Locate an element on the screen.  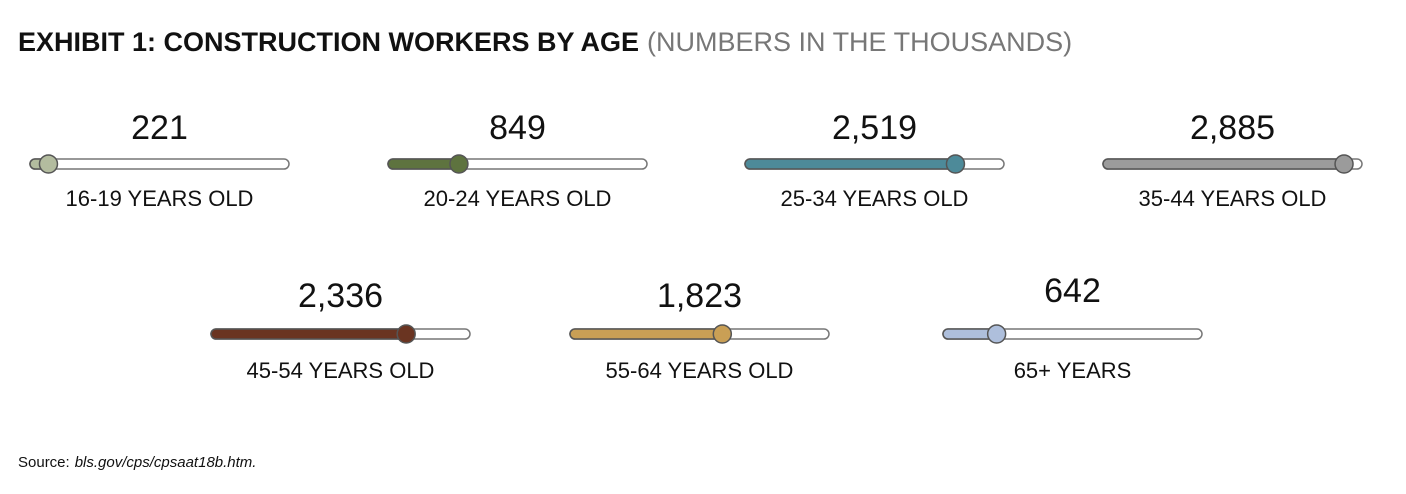
category-label: 25-34 YEARS OLD is located at coordinates (875, 198).